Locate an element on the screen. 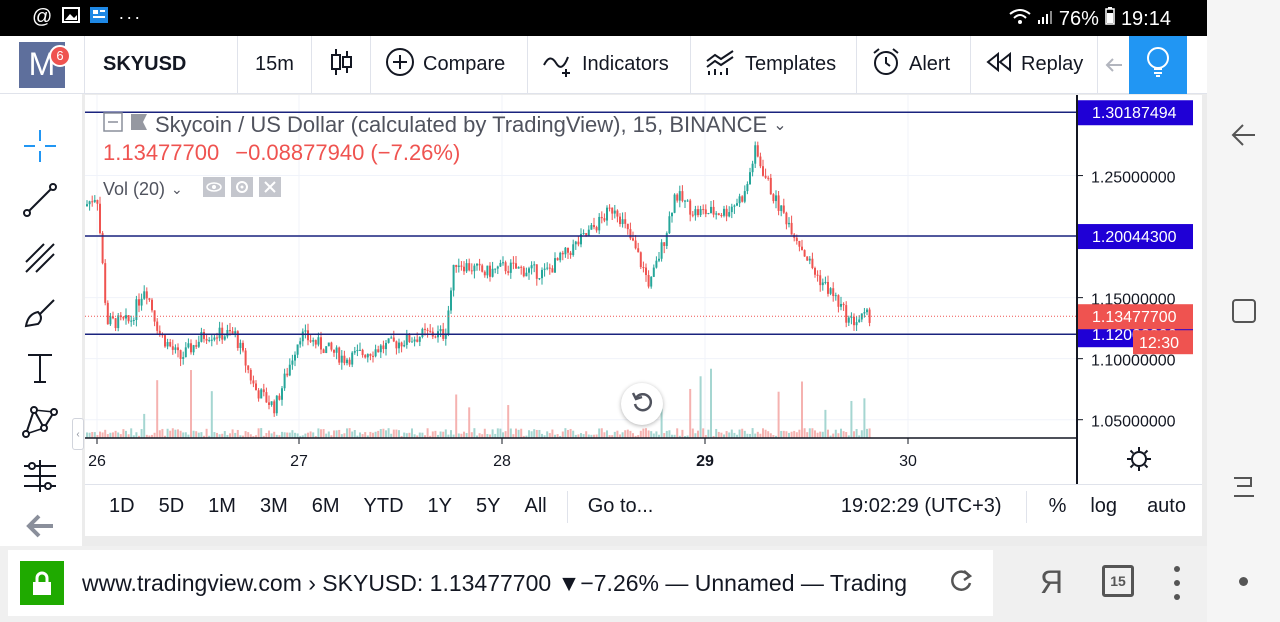  collapse-icon is located at coordinates (113, 125).